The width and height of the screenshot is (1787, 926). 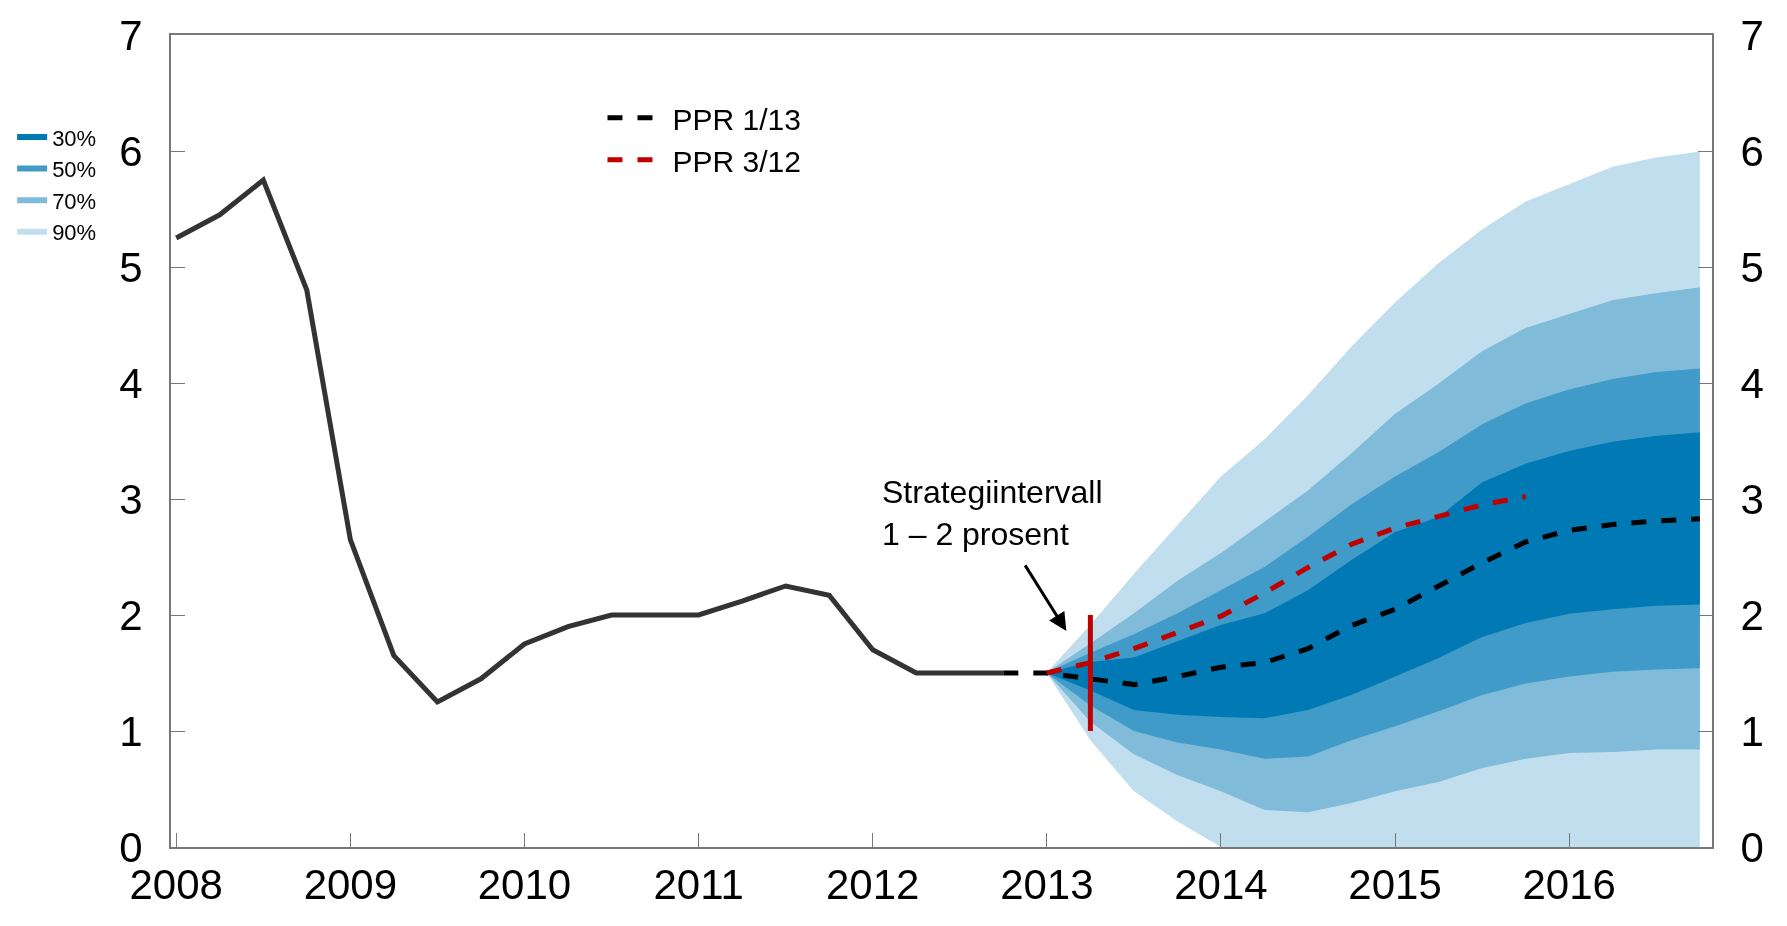 What do you see at coordinates (1752, 151) in the screenshot?
I see `y2-tick-label: 6` at bounding box center [1752, 151].